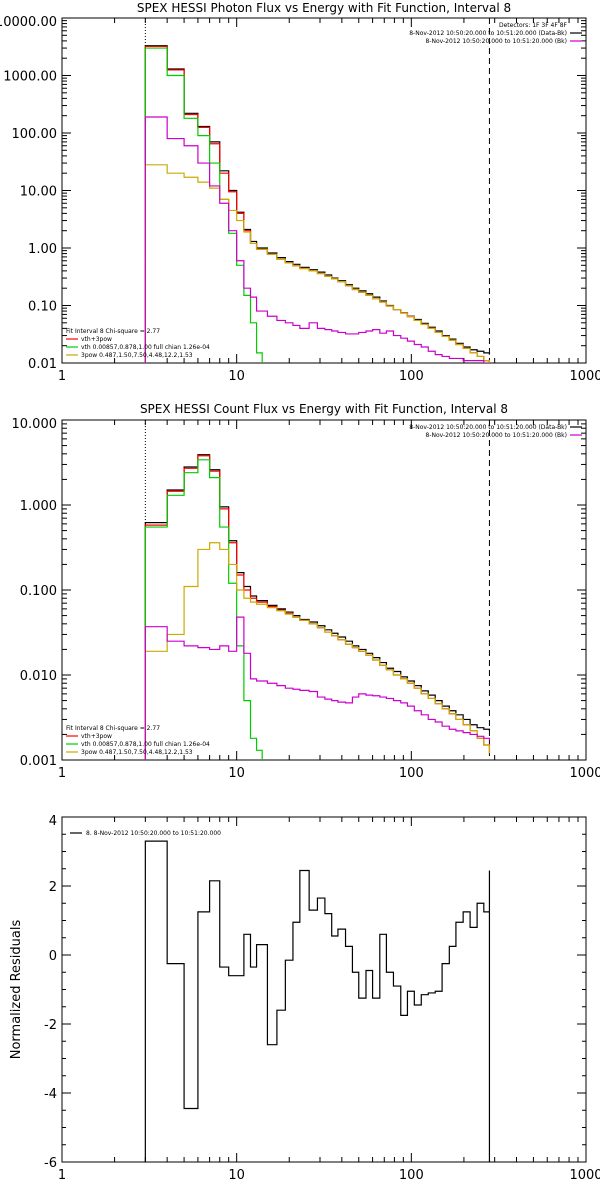  I want to click on y-tick-label: -4, so click(50, 1094).